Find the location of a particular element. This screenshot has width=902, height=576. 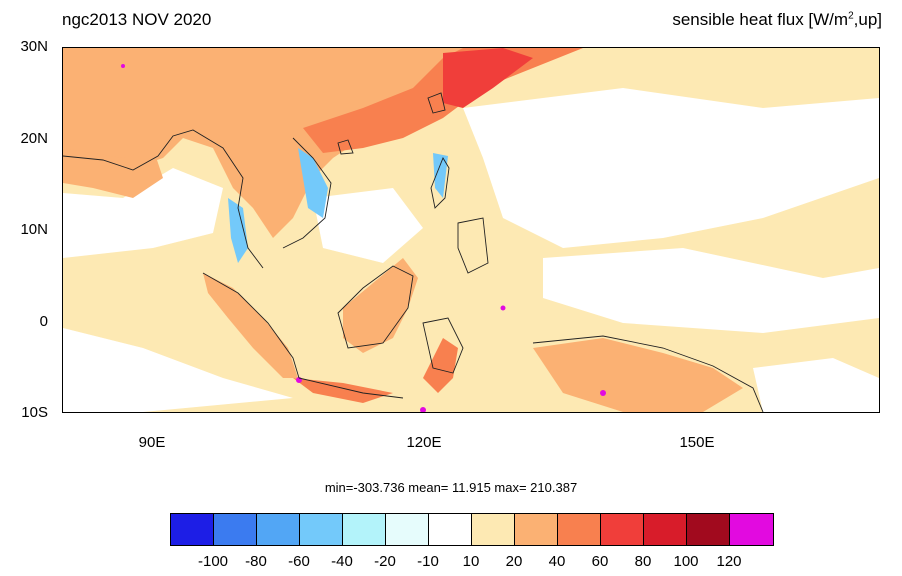

flux-field-strong is located at coordinates (488, 78).